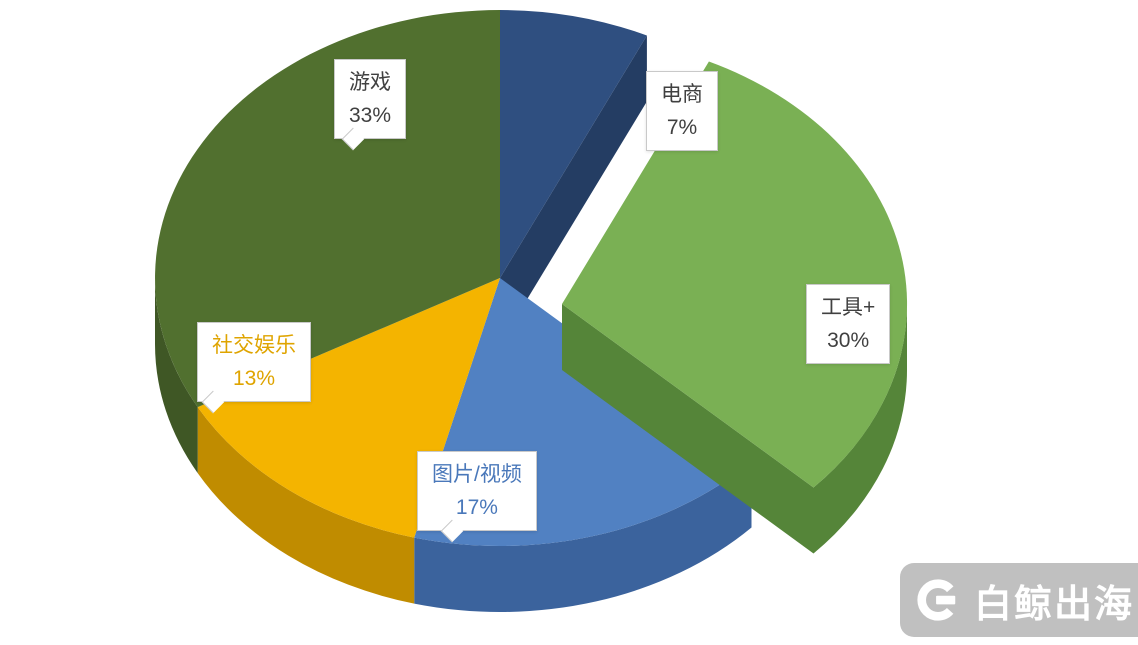 The height and width of the screenshot is (645, 1138). I want to click on callout-photo-video: 图片/视频 17%, so click(477, 496).